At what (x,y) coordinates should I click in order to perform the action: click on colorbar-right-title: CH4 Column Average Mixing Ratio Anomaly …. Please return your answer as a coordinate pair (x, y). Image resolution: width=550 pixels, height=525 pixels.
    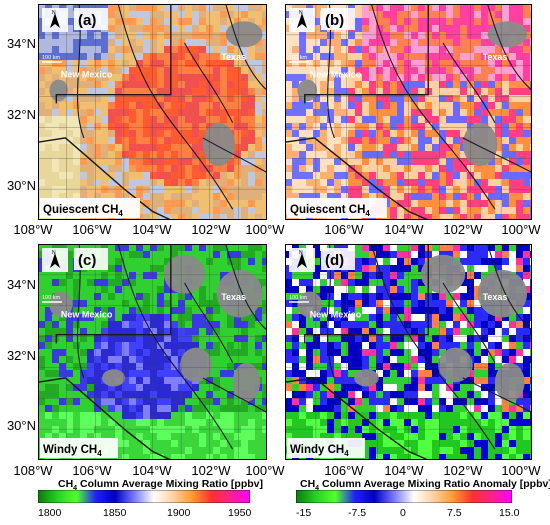
    Looking at the image, I should click on (425, 485).